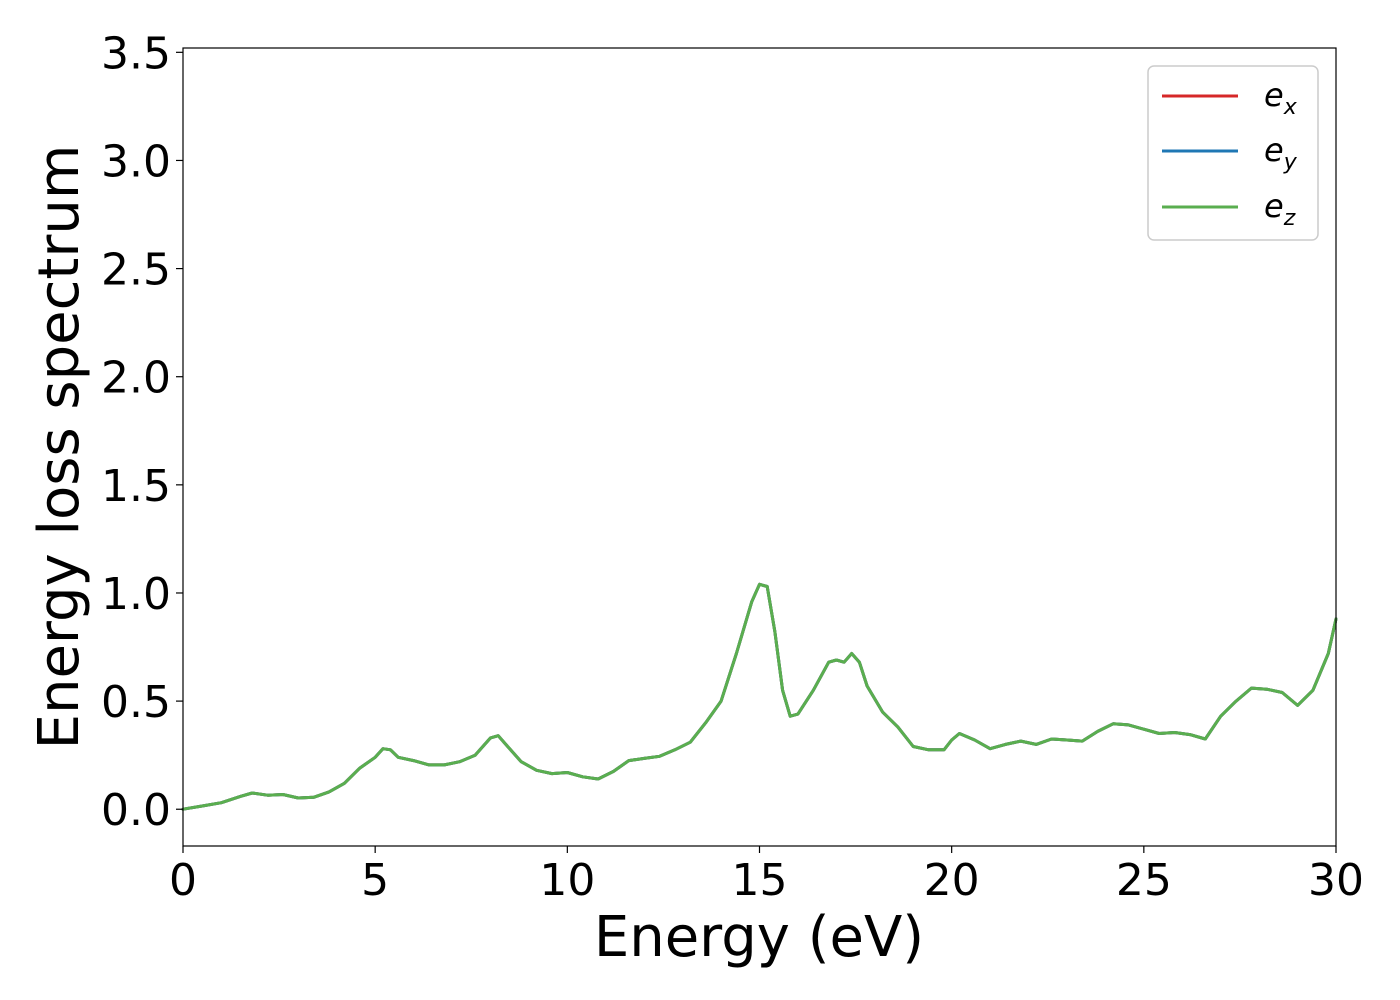 This screenshot has width=1400, height=1000. What do you see at coordinates (1144, 880) in the screenshot?
I see `x-tick-label: 25` at bounding box center [1144, 880].